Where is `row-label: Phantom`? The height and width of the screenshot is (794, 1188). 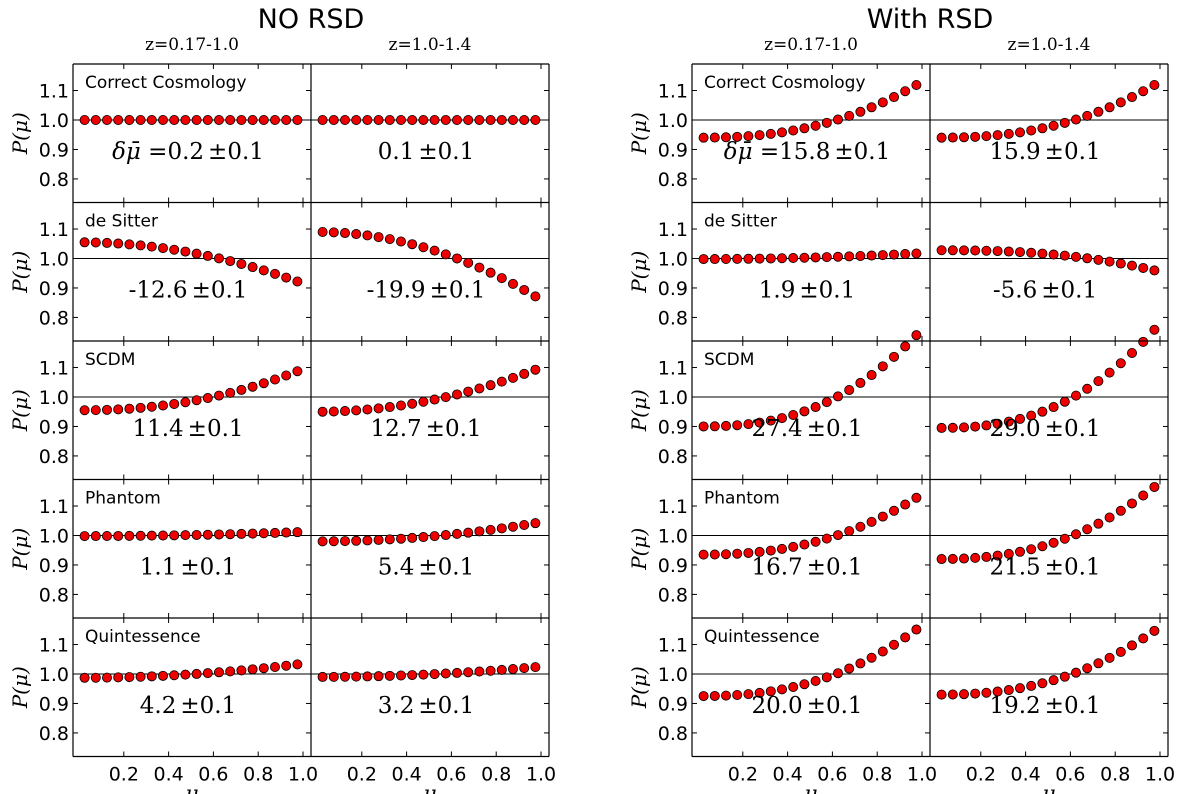
row-label: Phantom is located at coordinates (742, 499).